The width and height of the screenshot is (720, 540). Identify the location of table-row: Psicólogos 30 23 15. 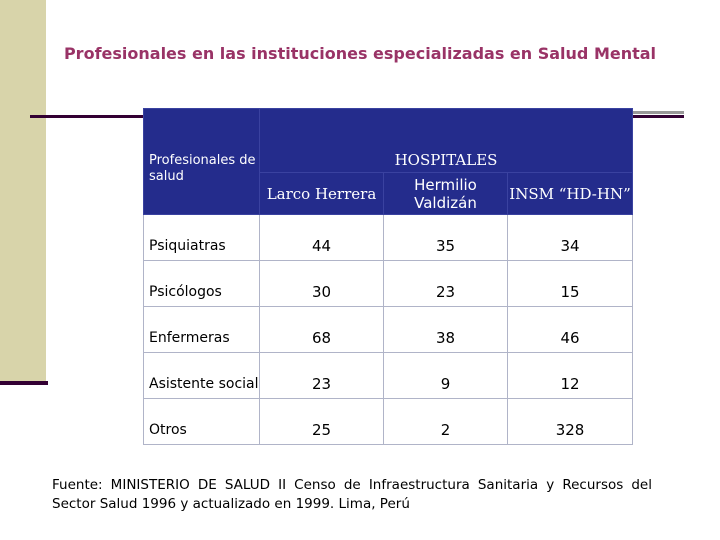
(388, 283).